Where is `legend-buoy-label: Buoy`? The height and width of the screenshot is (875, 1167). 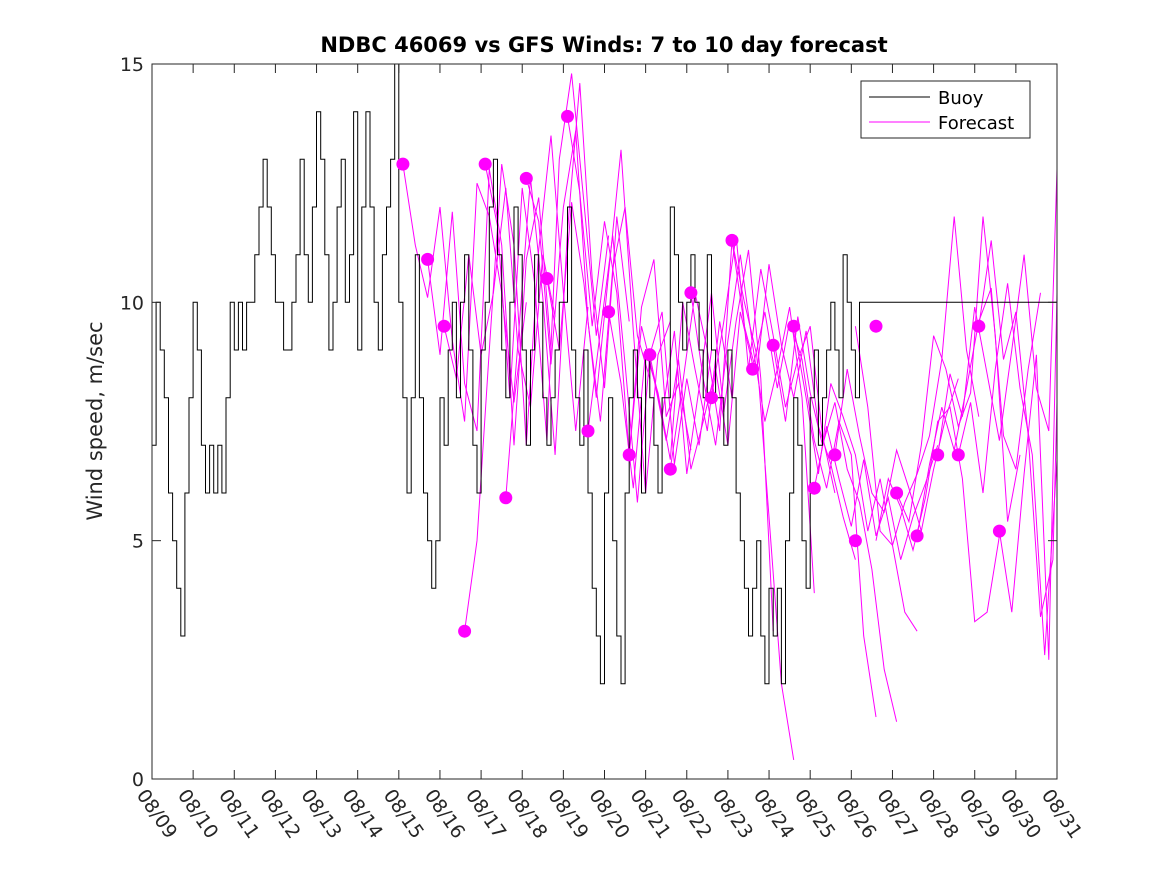 legend-buoy-label: Buoy is located at coordinates (961, 98).